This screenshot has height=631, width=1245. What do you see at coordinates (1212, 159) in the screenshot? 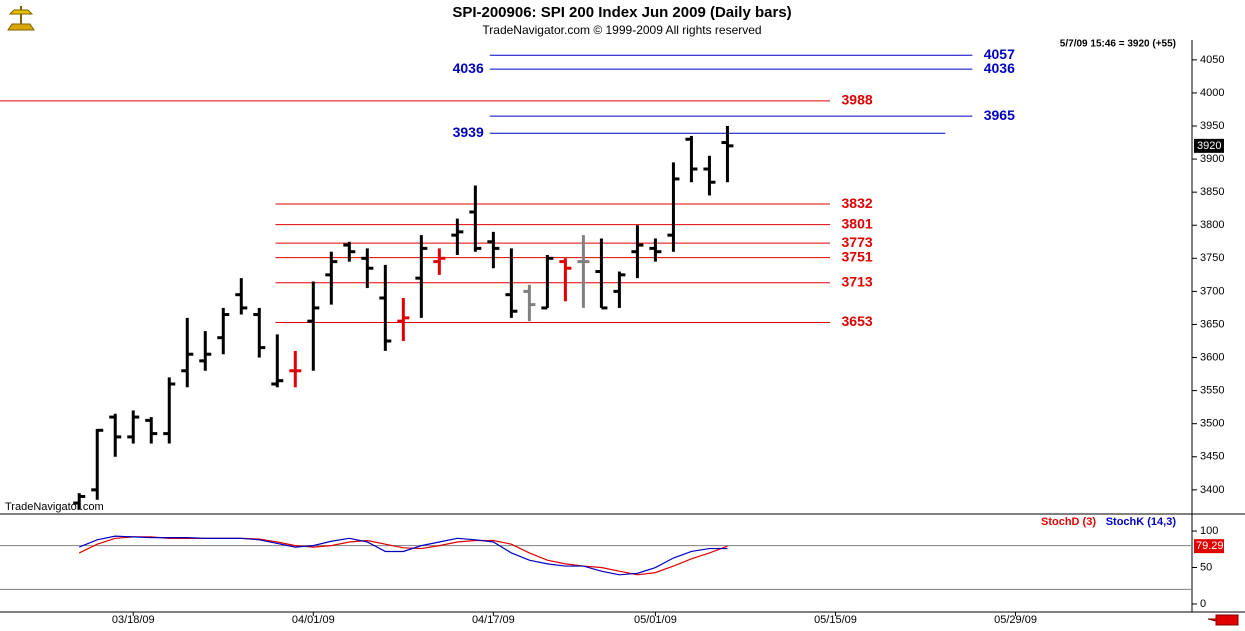
I see `y-tick-label: 3900` at bounding box center [1212, 159].